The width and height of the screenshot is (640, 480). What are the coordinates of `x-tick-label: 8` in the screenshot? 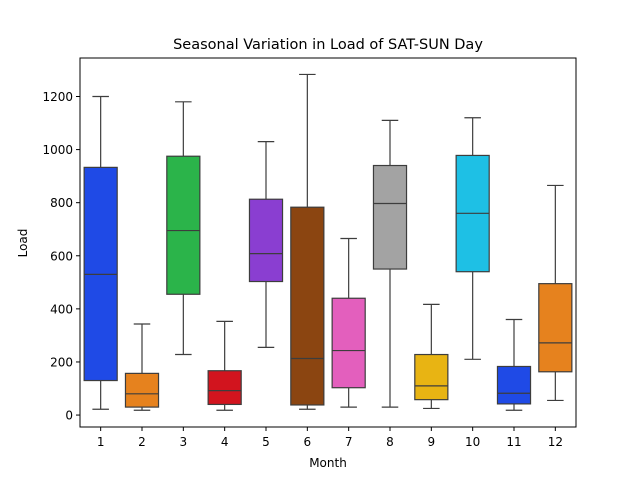 It's located at (390, 442).